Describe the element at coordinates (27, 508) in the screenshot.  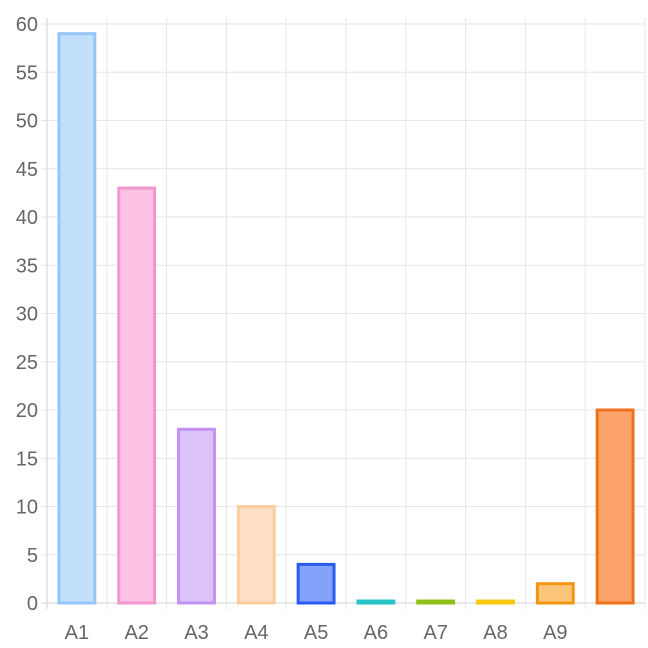
I see `y-tick-label: 10` at that location.